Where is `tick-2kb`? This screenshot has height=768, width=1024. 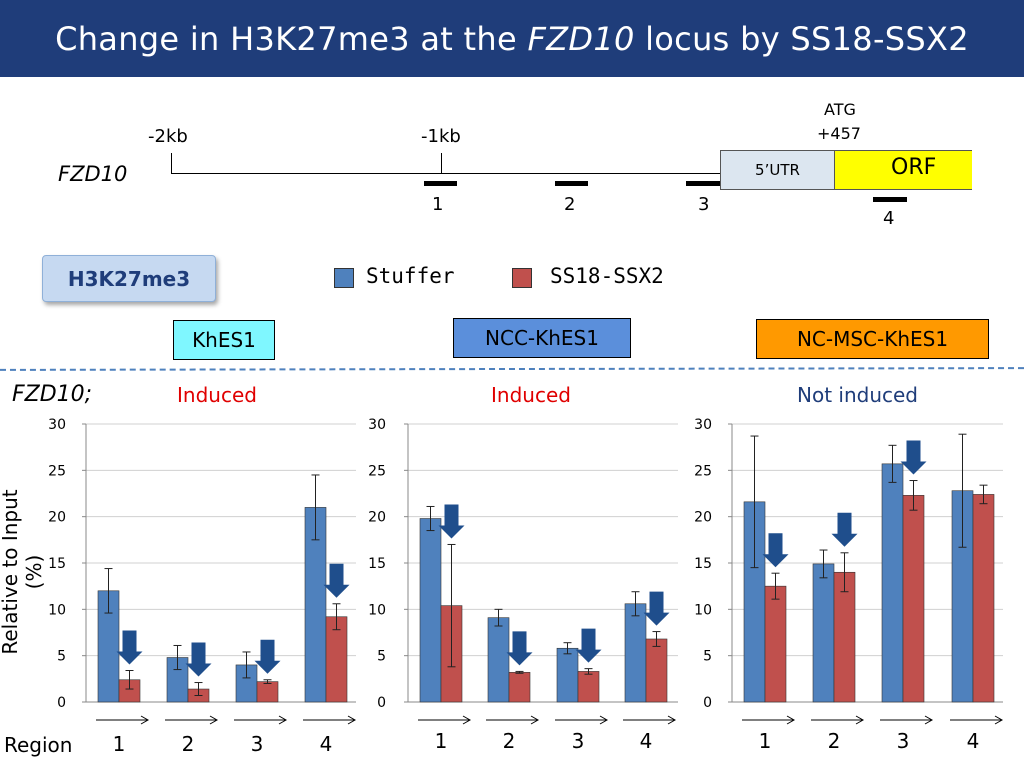
tick-2kb is located at coordinates (171, 163).